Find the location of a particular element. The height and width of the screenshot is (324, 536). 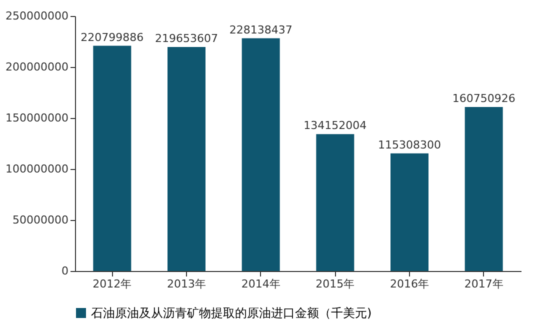

data-label: 160750926 is located at coordinates (484, 99).